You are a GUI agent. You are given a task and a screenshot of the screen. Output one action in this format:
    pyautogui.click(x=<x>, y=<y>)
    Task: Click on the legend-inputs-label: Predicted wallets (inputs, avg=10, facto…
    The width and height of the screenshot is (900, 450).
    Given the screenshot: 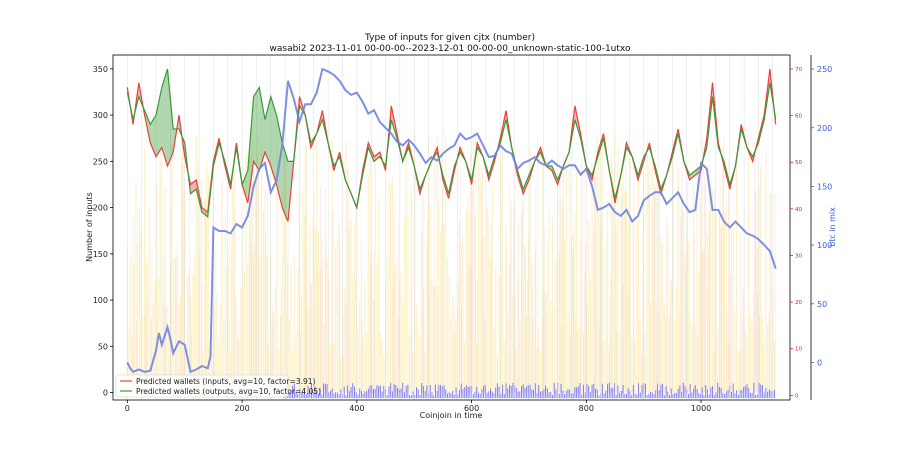 What is the action you would take?
    pyautogui.click(x=226, y=381)
    